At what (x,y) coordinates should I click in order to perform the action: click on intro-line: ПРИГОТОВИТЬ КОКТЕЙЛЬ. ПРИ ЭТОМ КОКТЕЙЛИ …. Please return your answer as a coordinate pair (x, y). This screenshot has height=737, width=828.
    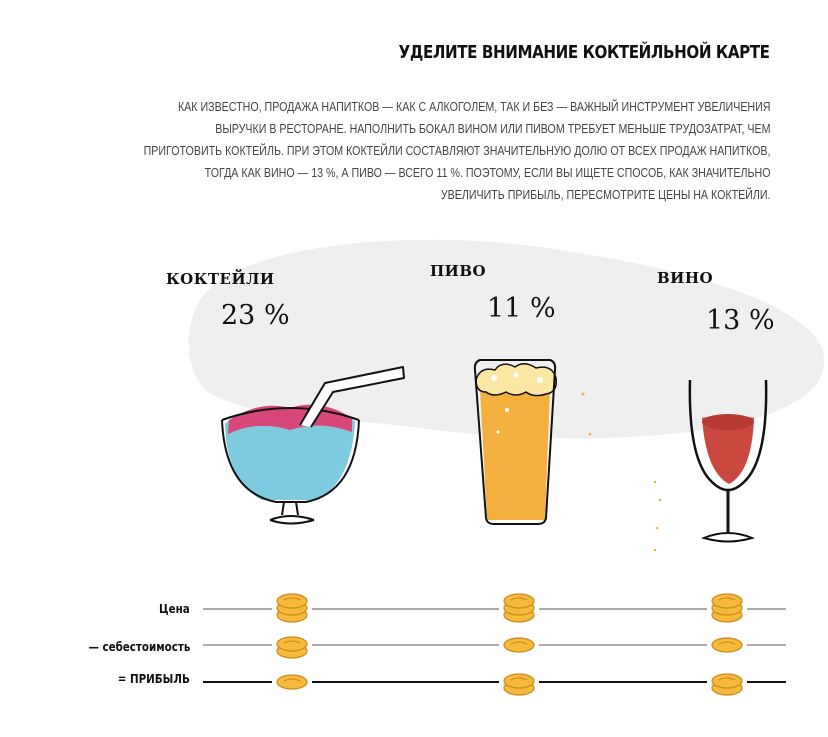
    Looking at the image, I should click on (456, 150).